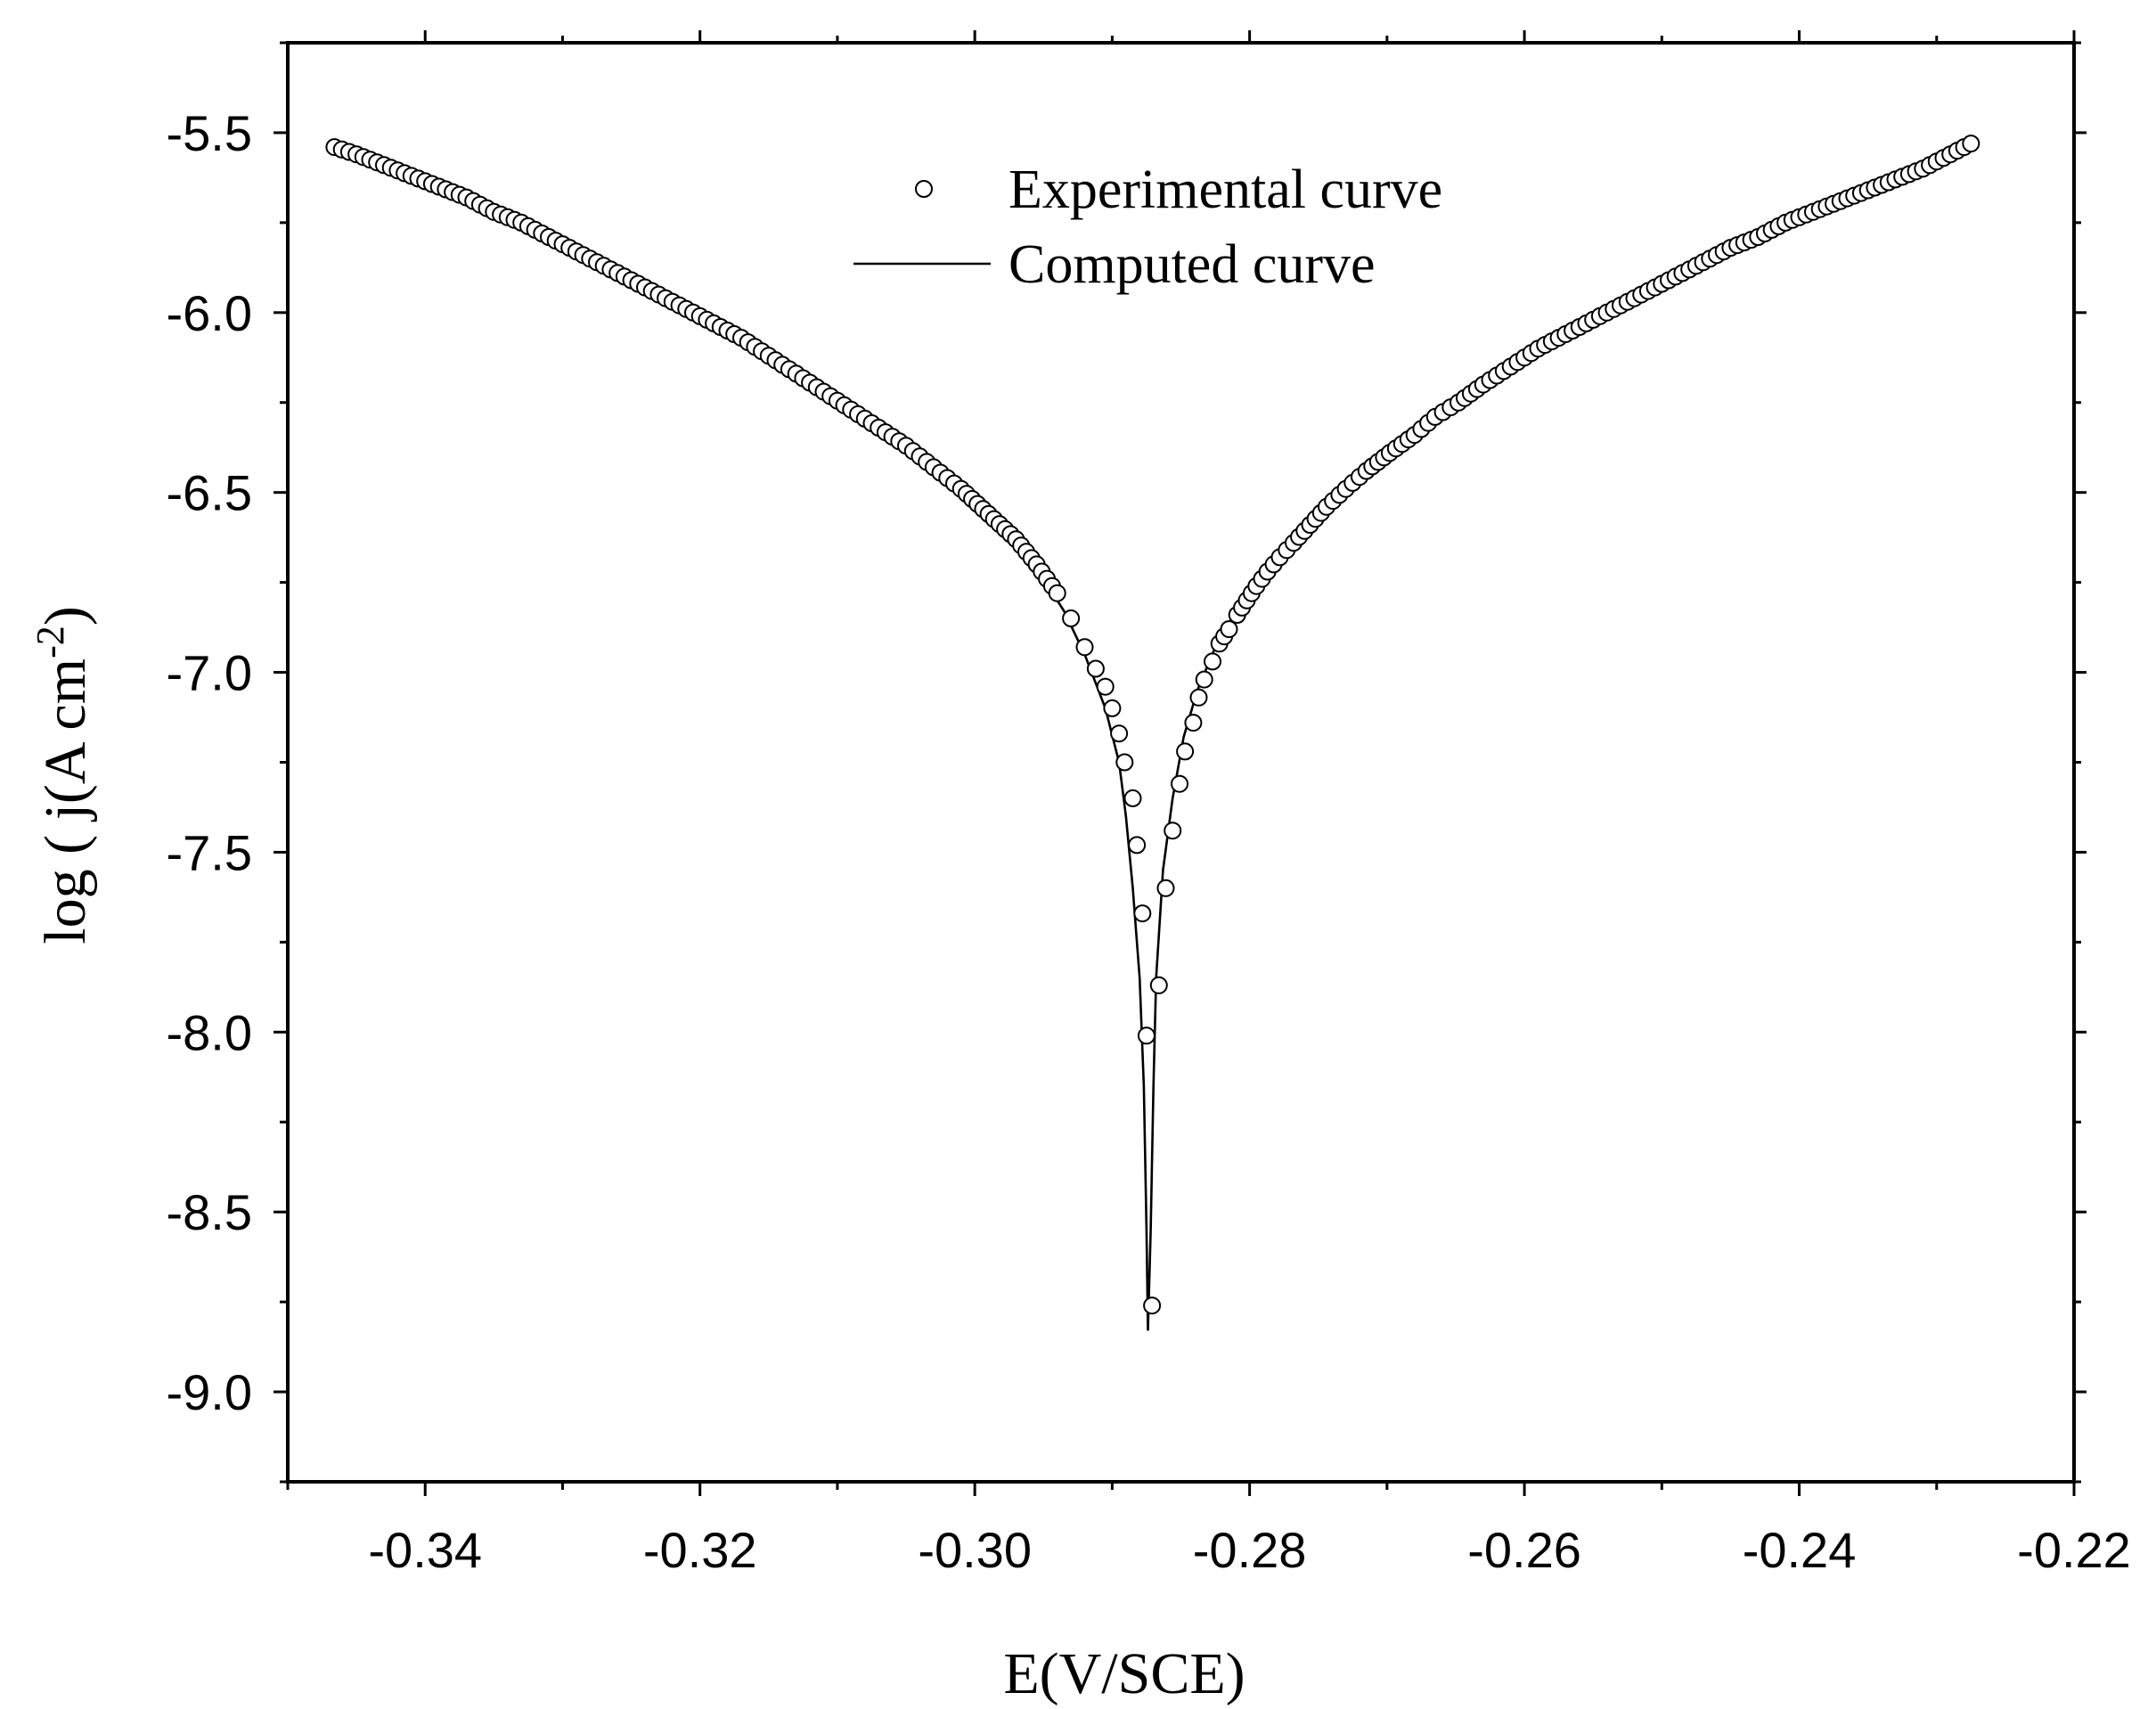 The image size is (2156, 1709). Describe the element at coordinates (425, 1550) in the screenshot. I see `x-tick-label: -0.34` at that location.